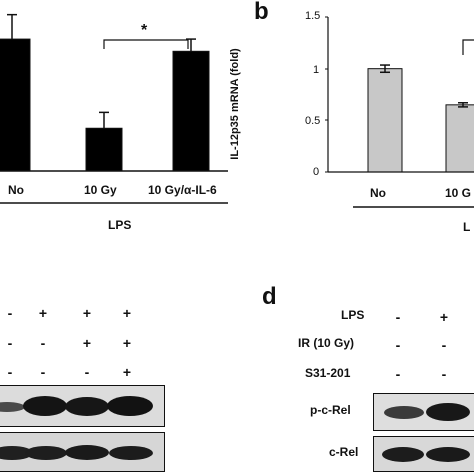 The image size is (474, 474). Describe the element at coordinates (127, 372) in the screenshot. I see `c-sign-r2-c3: +` at that location.